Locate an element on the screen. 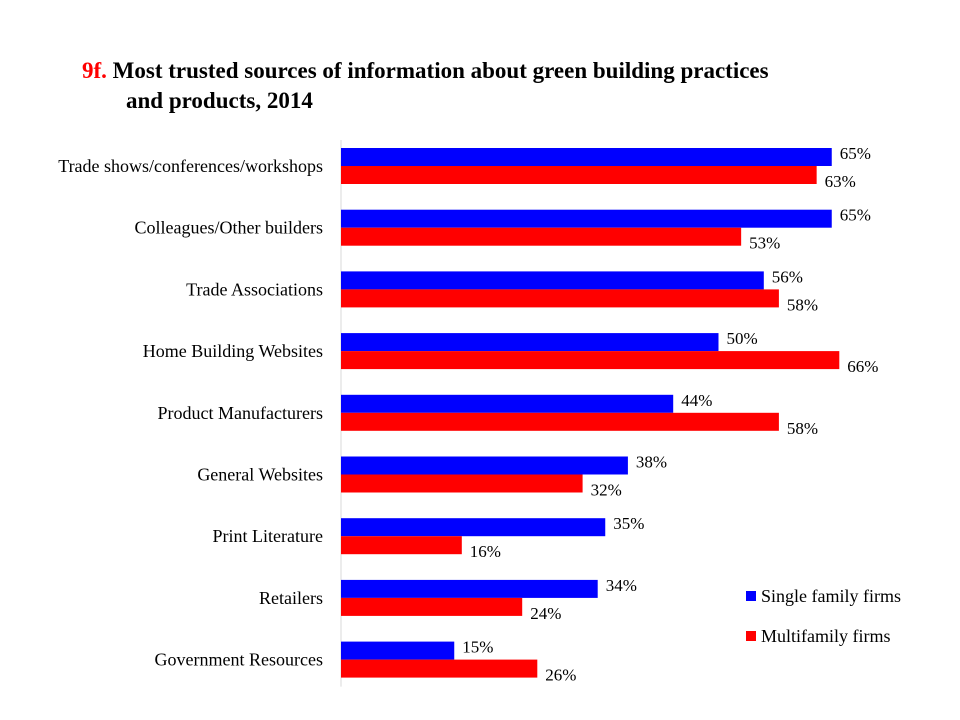 The width and height of the screenshot is (960, 720). category-label-colleagues-other-builders: Colleagues/Other builders is located at coordinates (229, 228).